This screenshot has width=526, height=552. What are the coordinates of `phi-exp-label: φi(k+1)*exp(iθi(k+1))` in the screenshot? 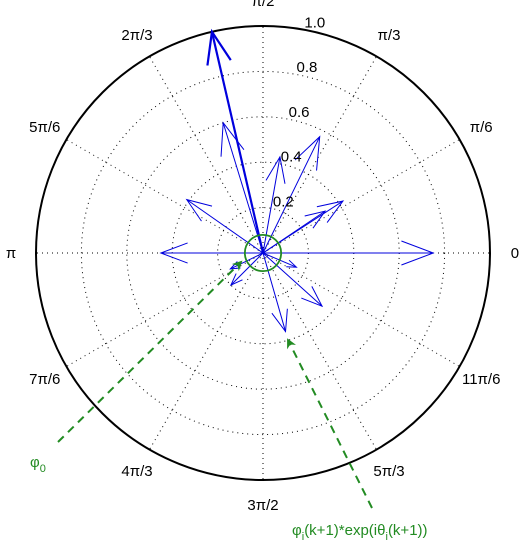 It's located at (360, 532).